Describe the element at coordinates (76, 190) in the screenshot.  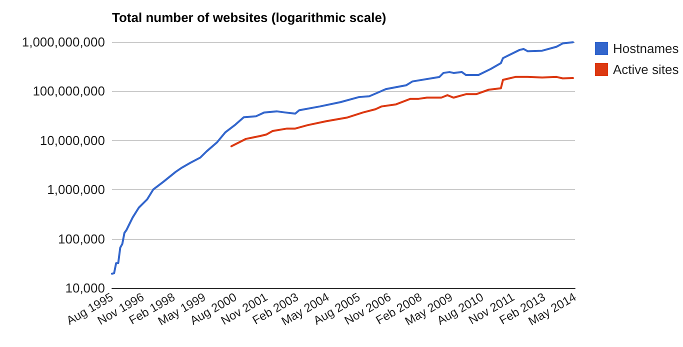
I see `y-tick-label: 1,000,000` at that location.